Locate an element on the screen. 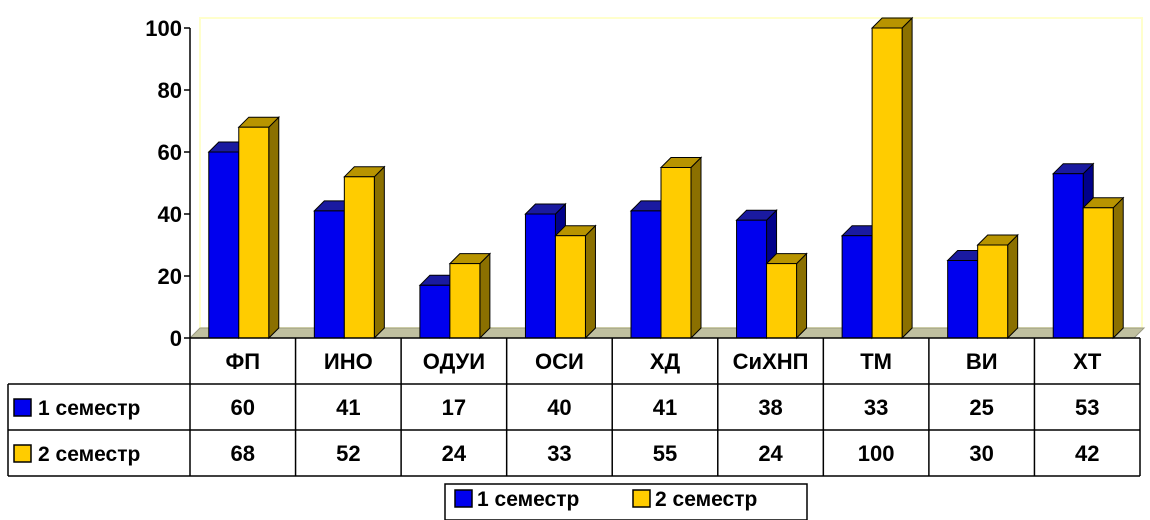  table-cell-value: 42 is located at coordinates (1087, 453).